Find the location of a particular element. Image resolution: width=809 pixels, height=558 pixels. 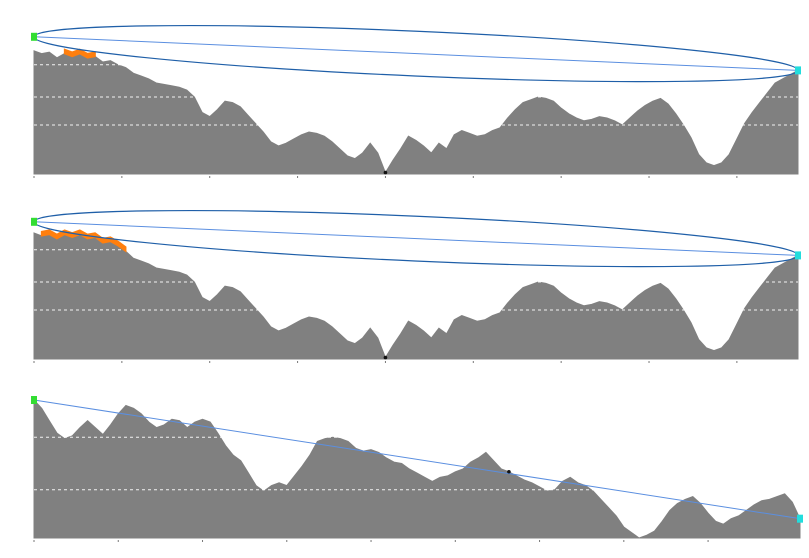

obstruction-area is located at coordinates (83, 241).